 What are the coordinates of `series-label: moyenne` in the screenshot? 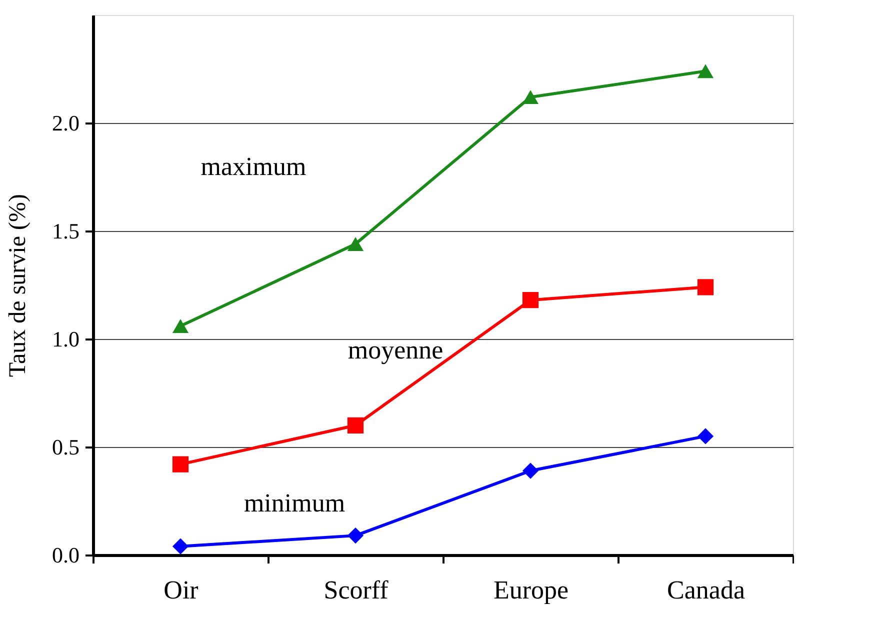 It's located at (396, 349).